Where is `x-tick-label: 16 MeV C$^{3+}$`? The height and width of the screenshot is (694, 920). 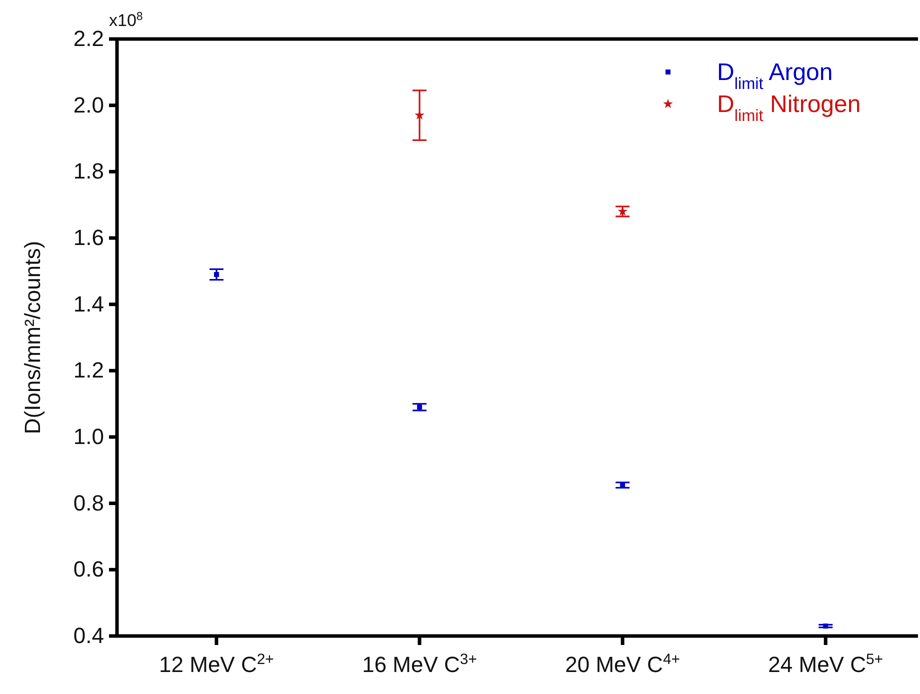
x-tick-label: 16 MeV C$^{3+}$ is located at coordinates (419, 663).